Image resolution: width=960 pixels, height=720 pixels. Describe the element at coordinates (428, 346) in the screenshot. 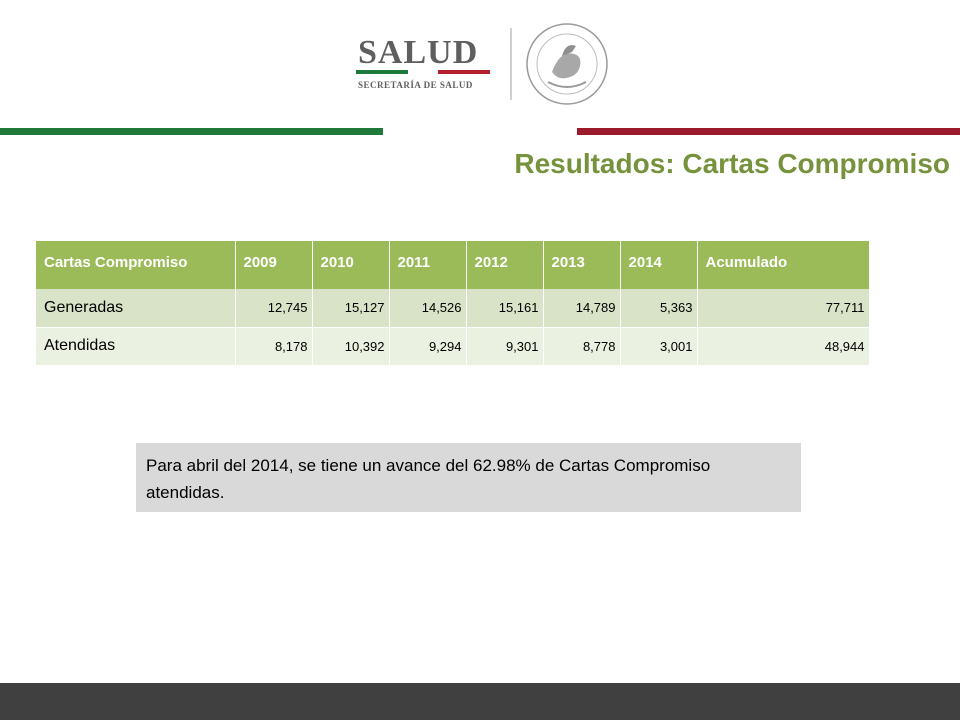

I see `table-cell: 9,294` at that location.